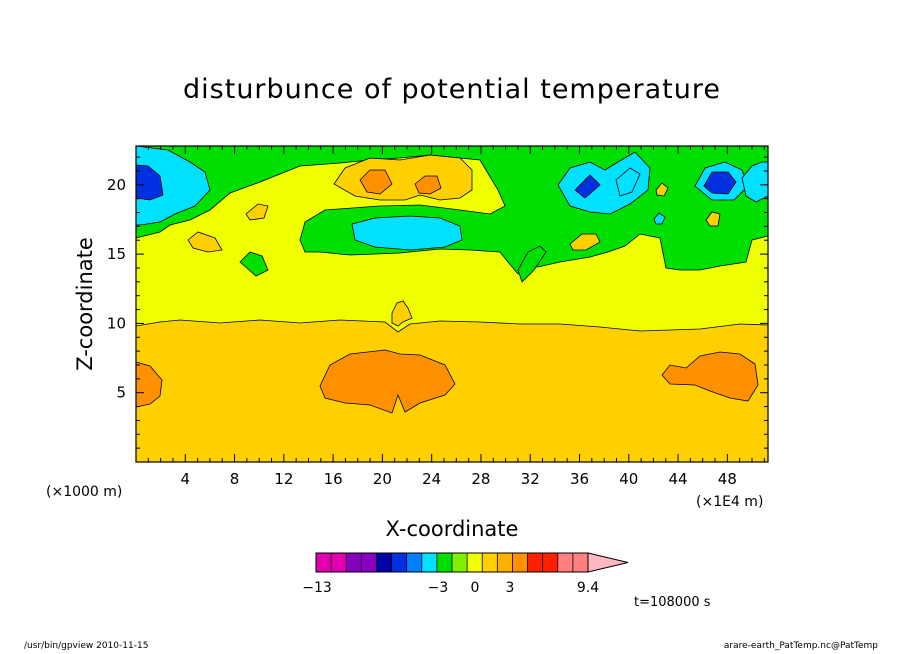  I want to click on x-tick-label: 20, so click(382, 479).